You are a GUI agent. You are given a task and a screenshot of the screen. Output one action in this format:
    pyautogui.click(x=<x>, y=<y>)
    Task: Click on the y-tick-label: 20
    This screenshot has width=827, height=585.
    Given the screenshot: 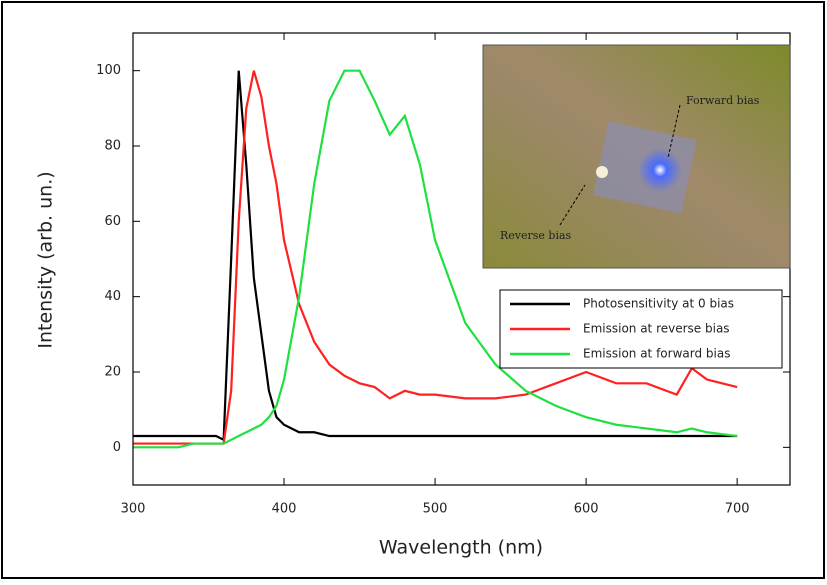 What is the action you would take?
    pyautogui.click(x=112, y=372)
    